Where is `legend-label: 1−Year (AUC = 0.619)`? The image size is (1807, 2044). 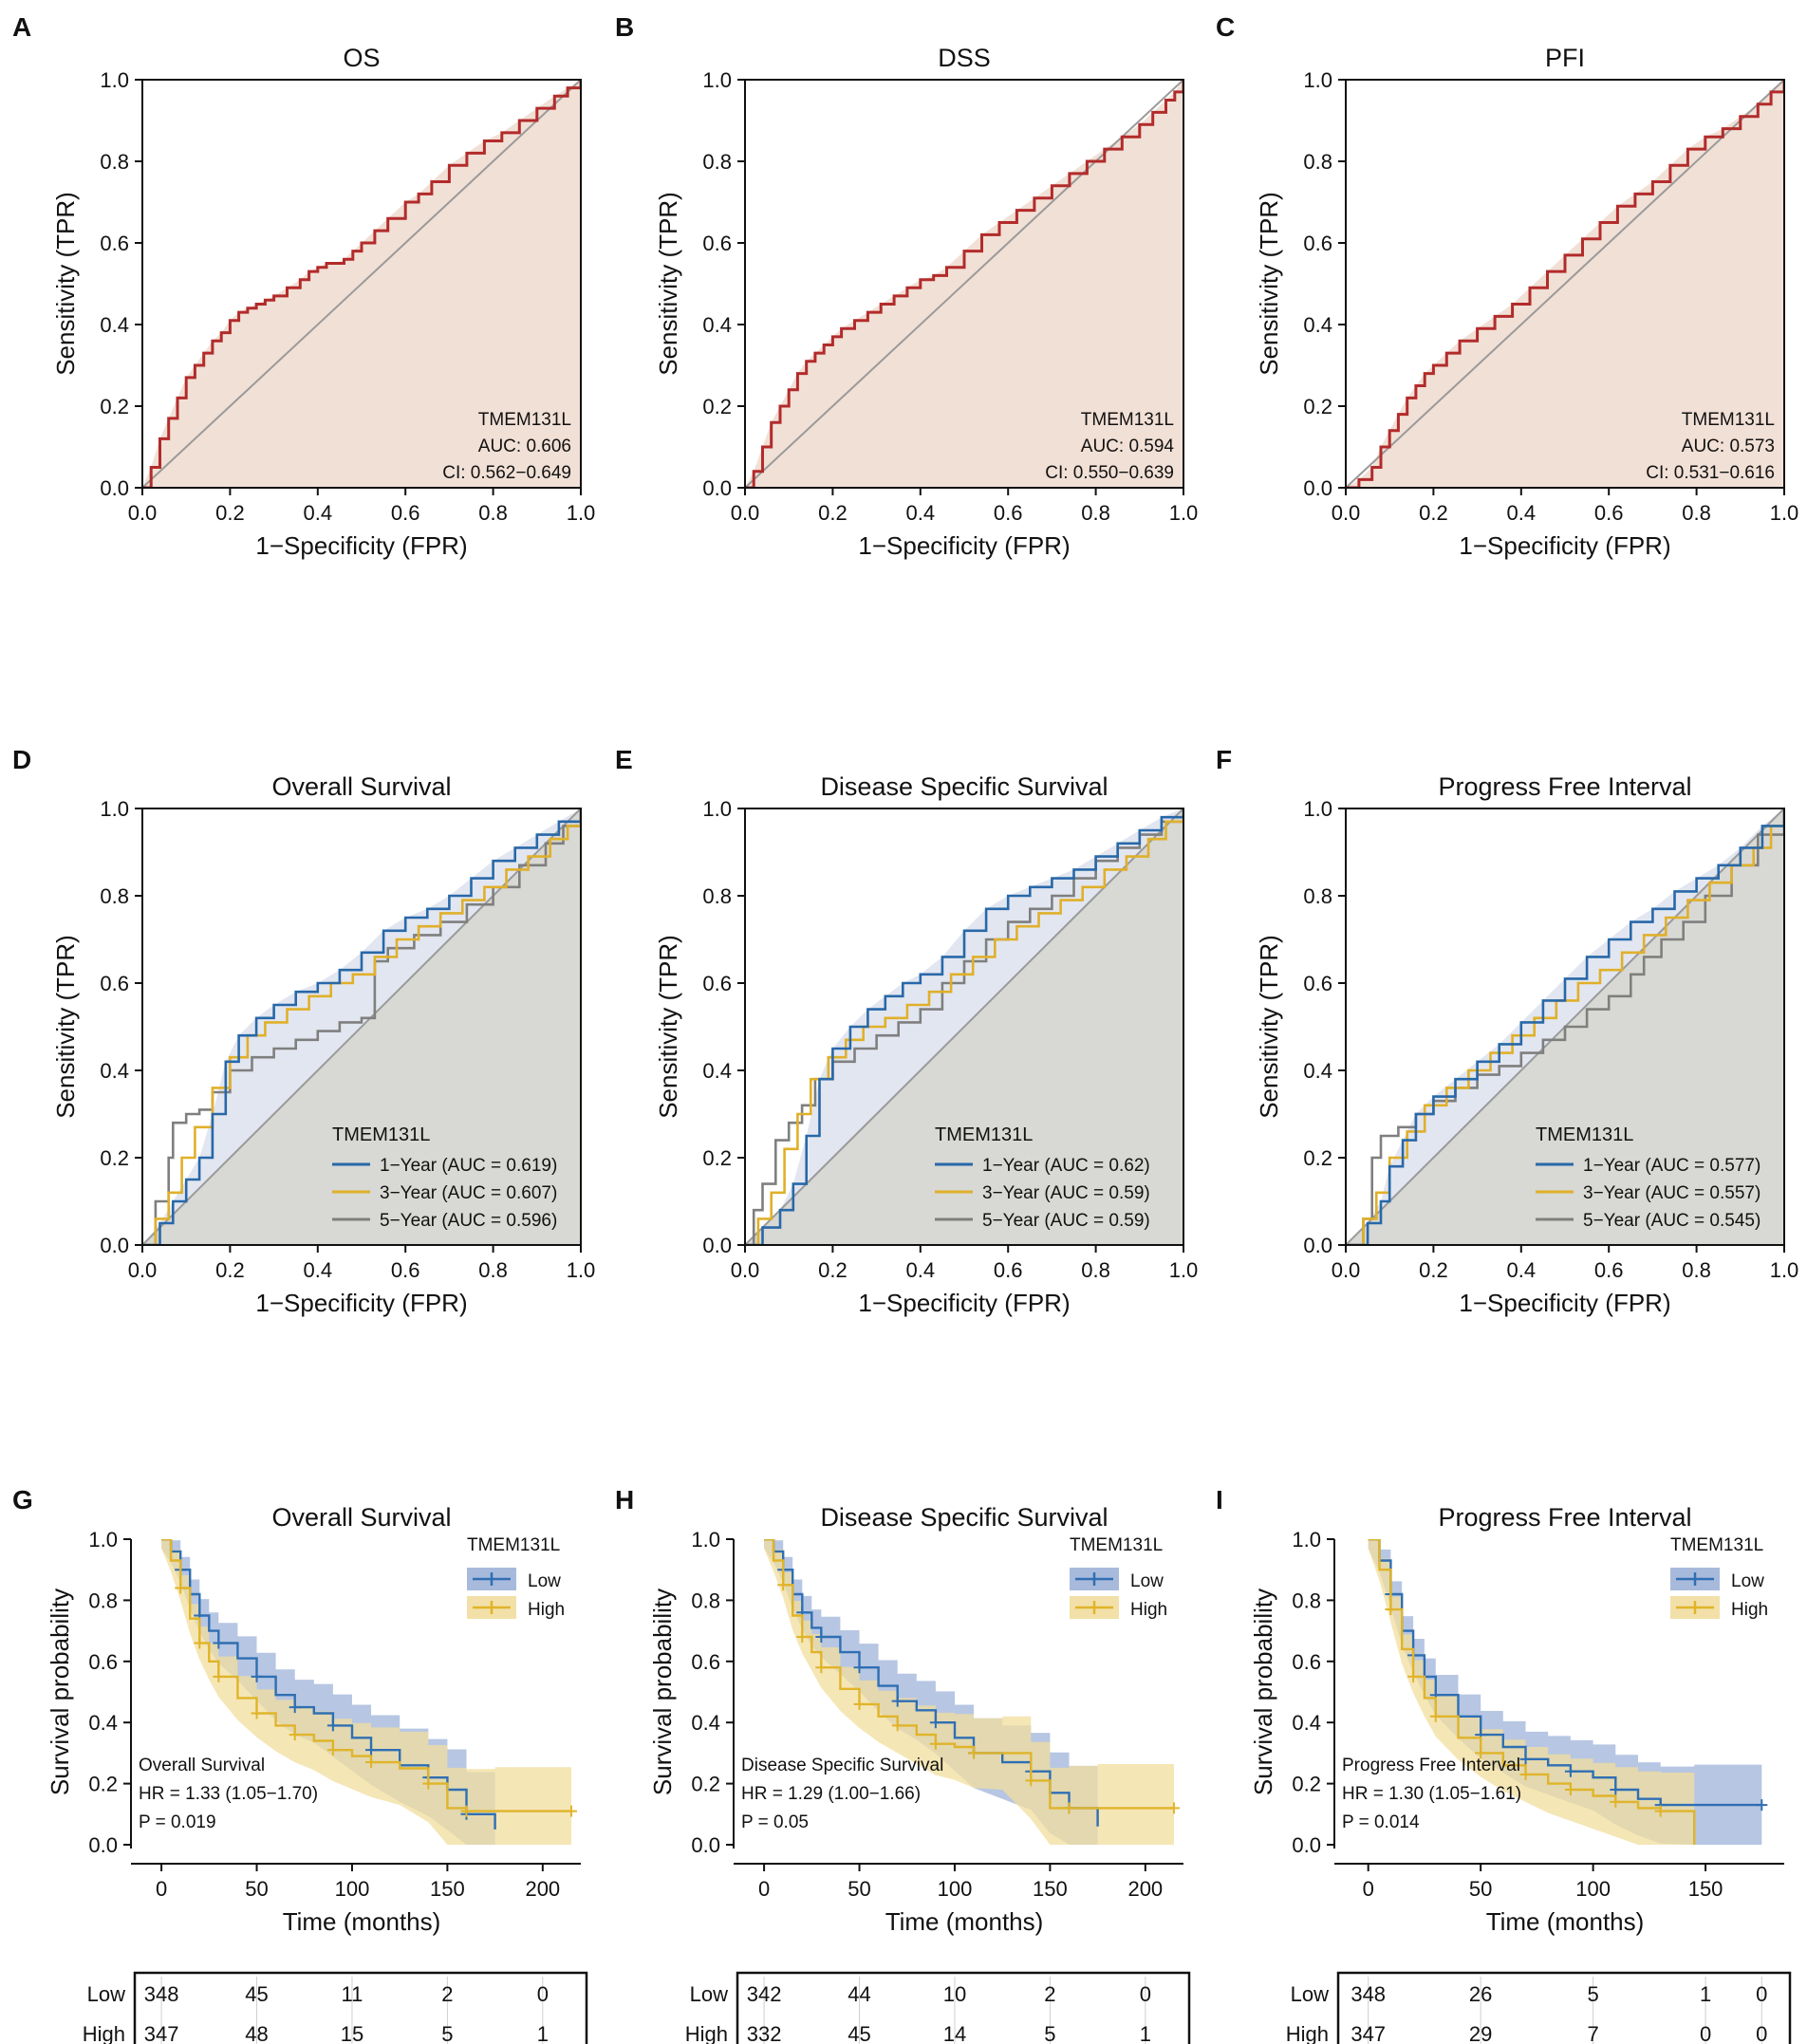
legend-label: 1−Year (AUC = 0.619) is located at coordinates (468, 1166).